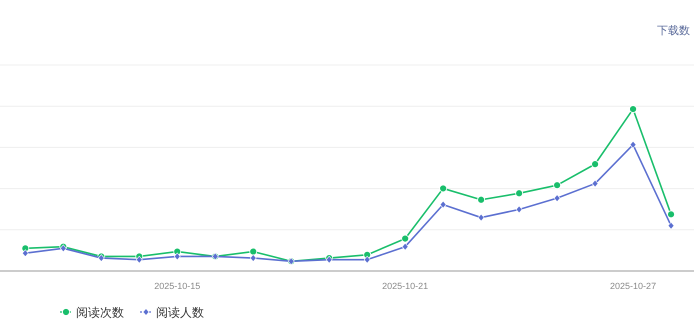  Describe the element at coordinates (180, 313) in the screenshot. I see `legend-label: 阅读人数` at that location.